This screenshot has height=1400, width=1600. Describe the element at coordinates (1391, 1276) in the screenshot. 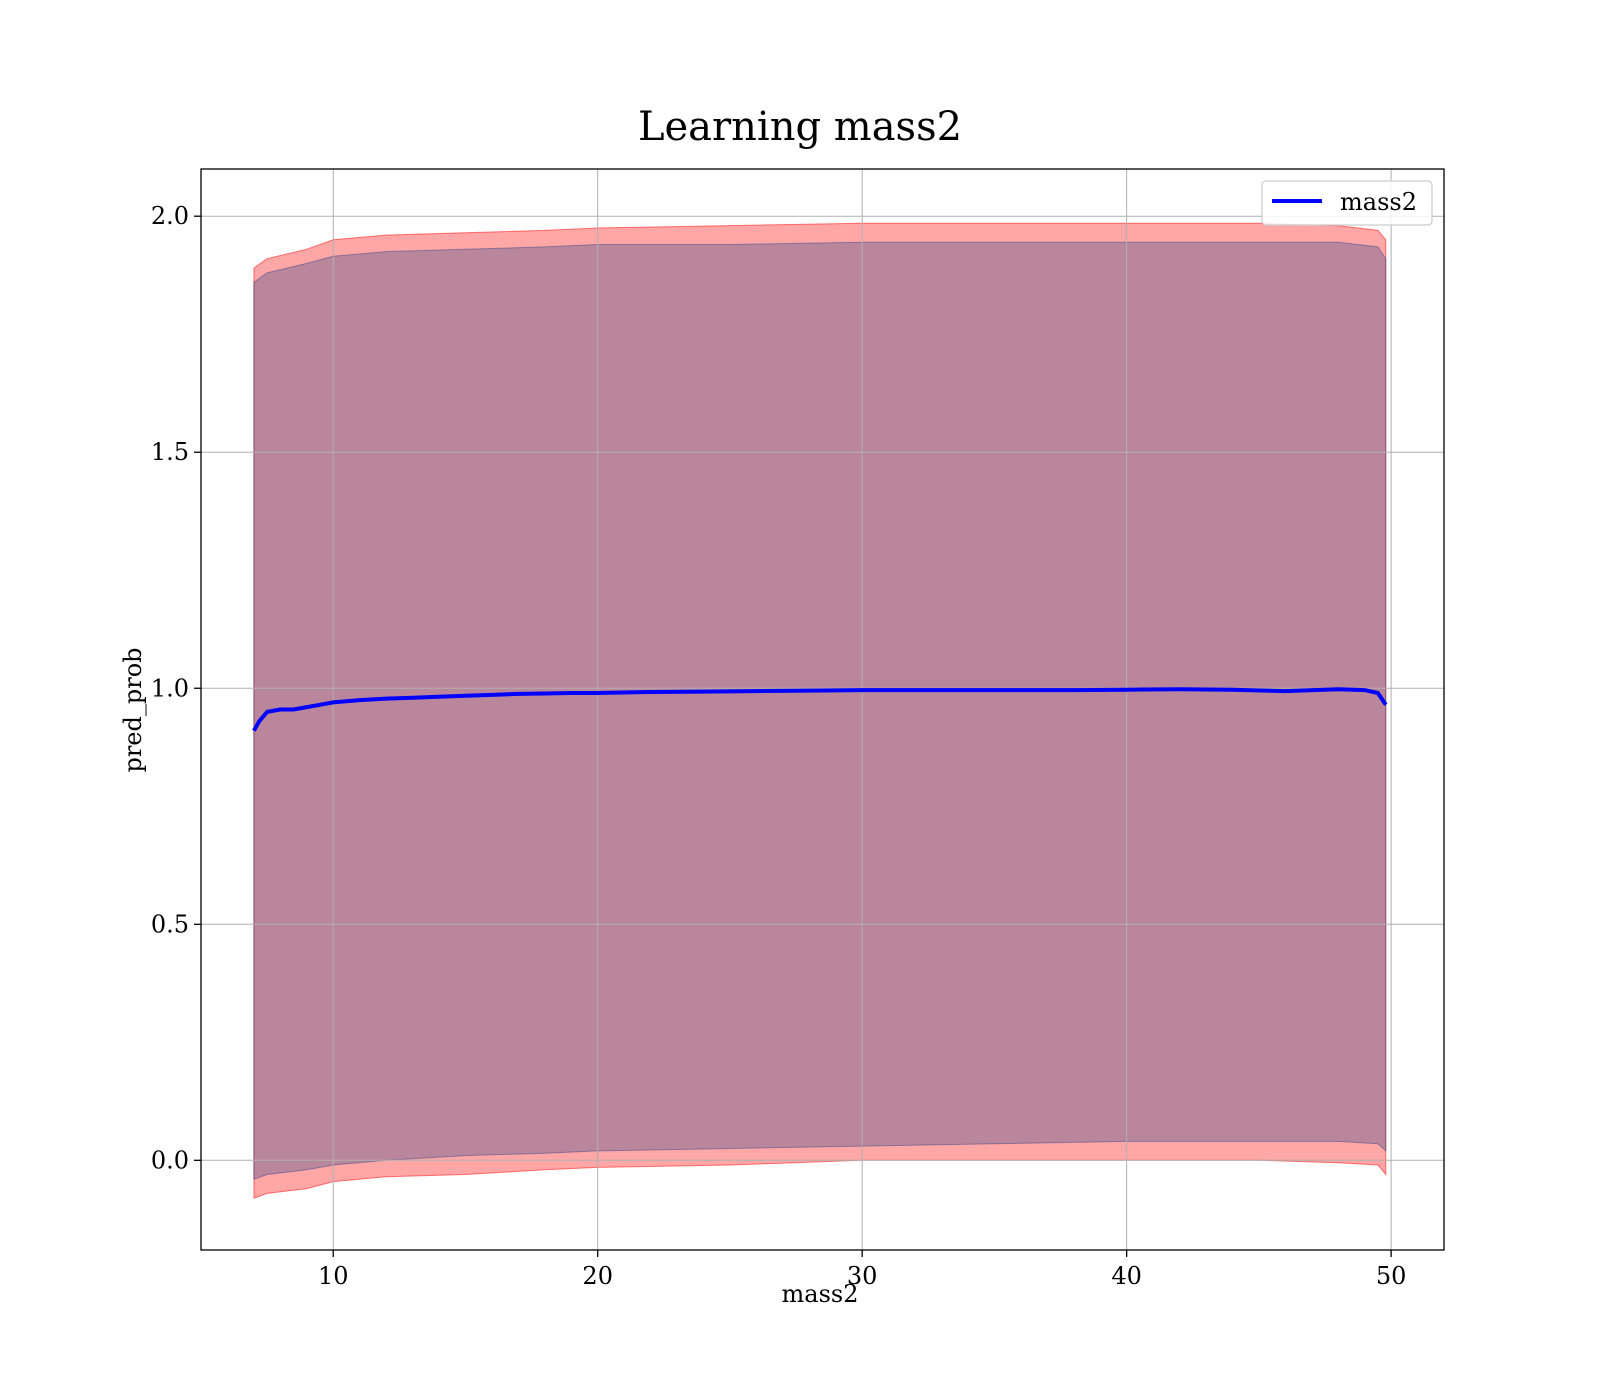

I see `x-tick-label-4: 50` at that location.